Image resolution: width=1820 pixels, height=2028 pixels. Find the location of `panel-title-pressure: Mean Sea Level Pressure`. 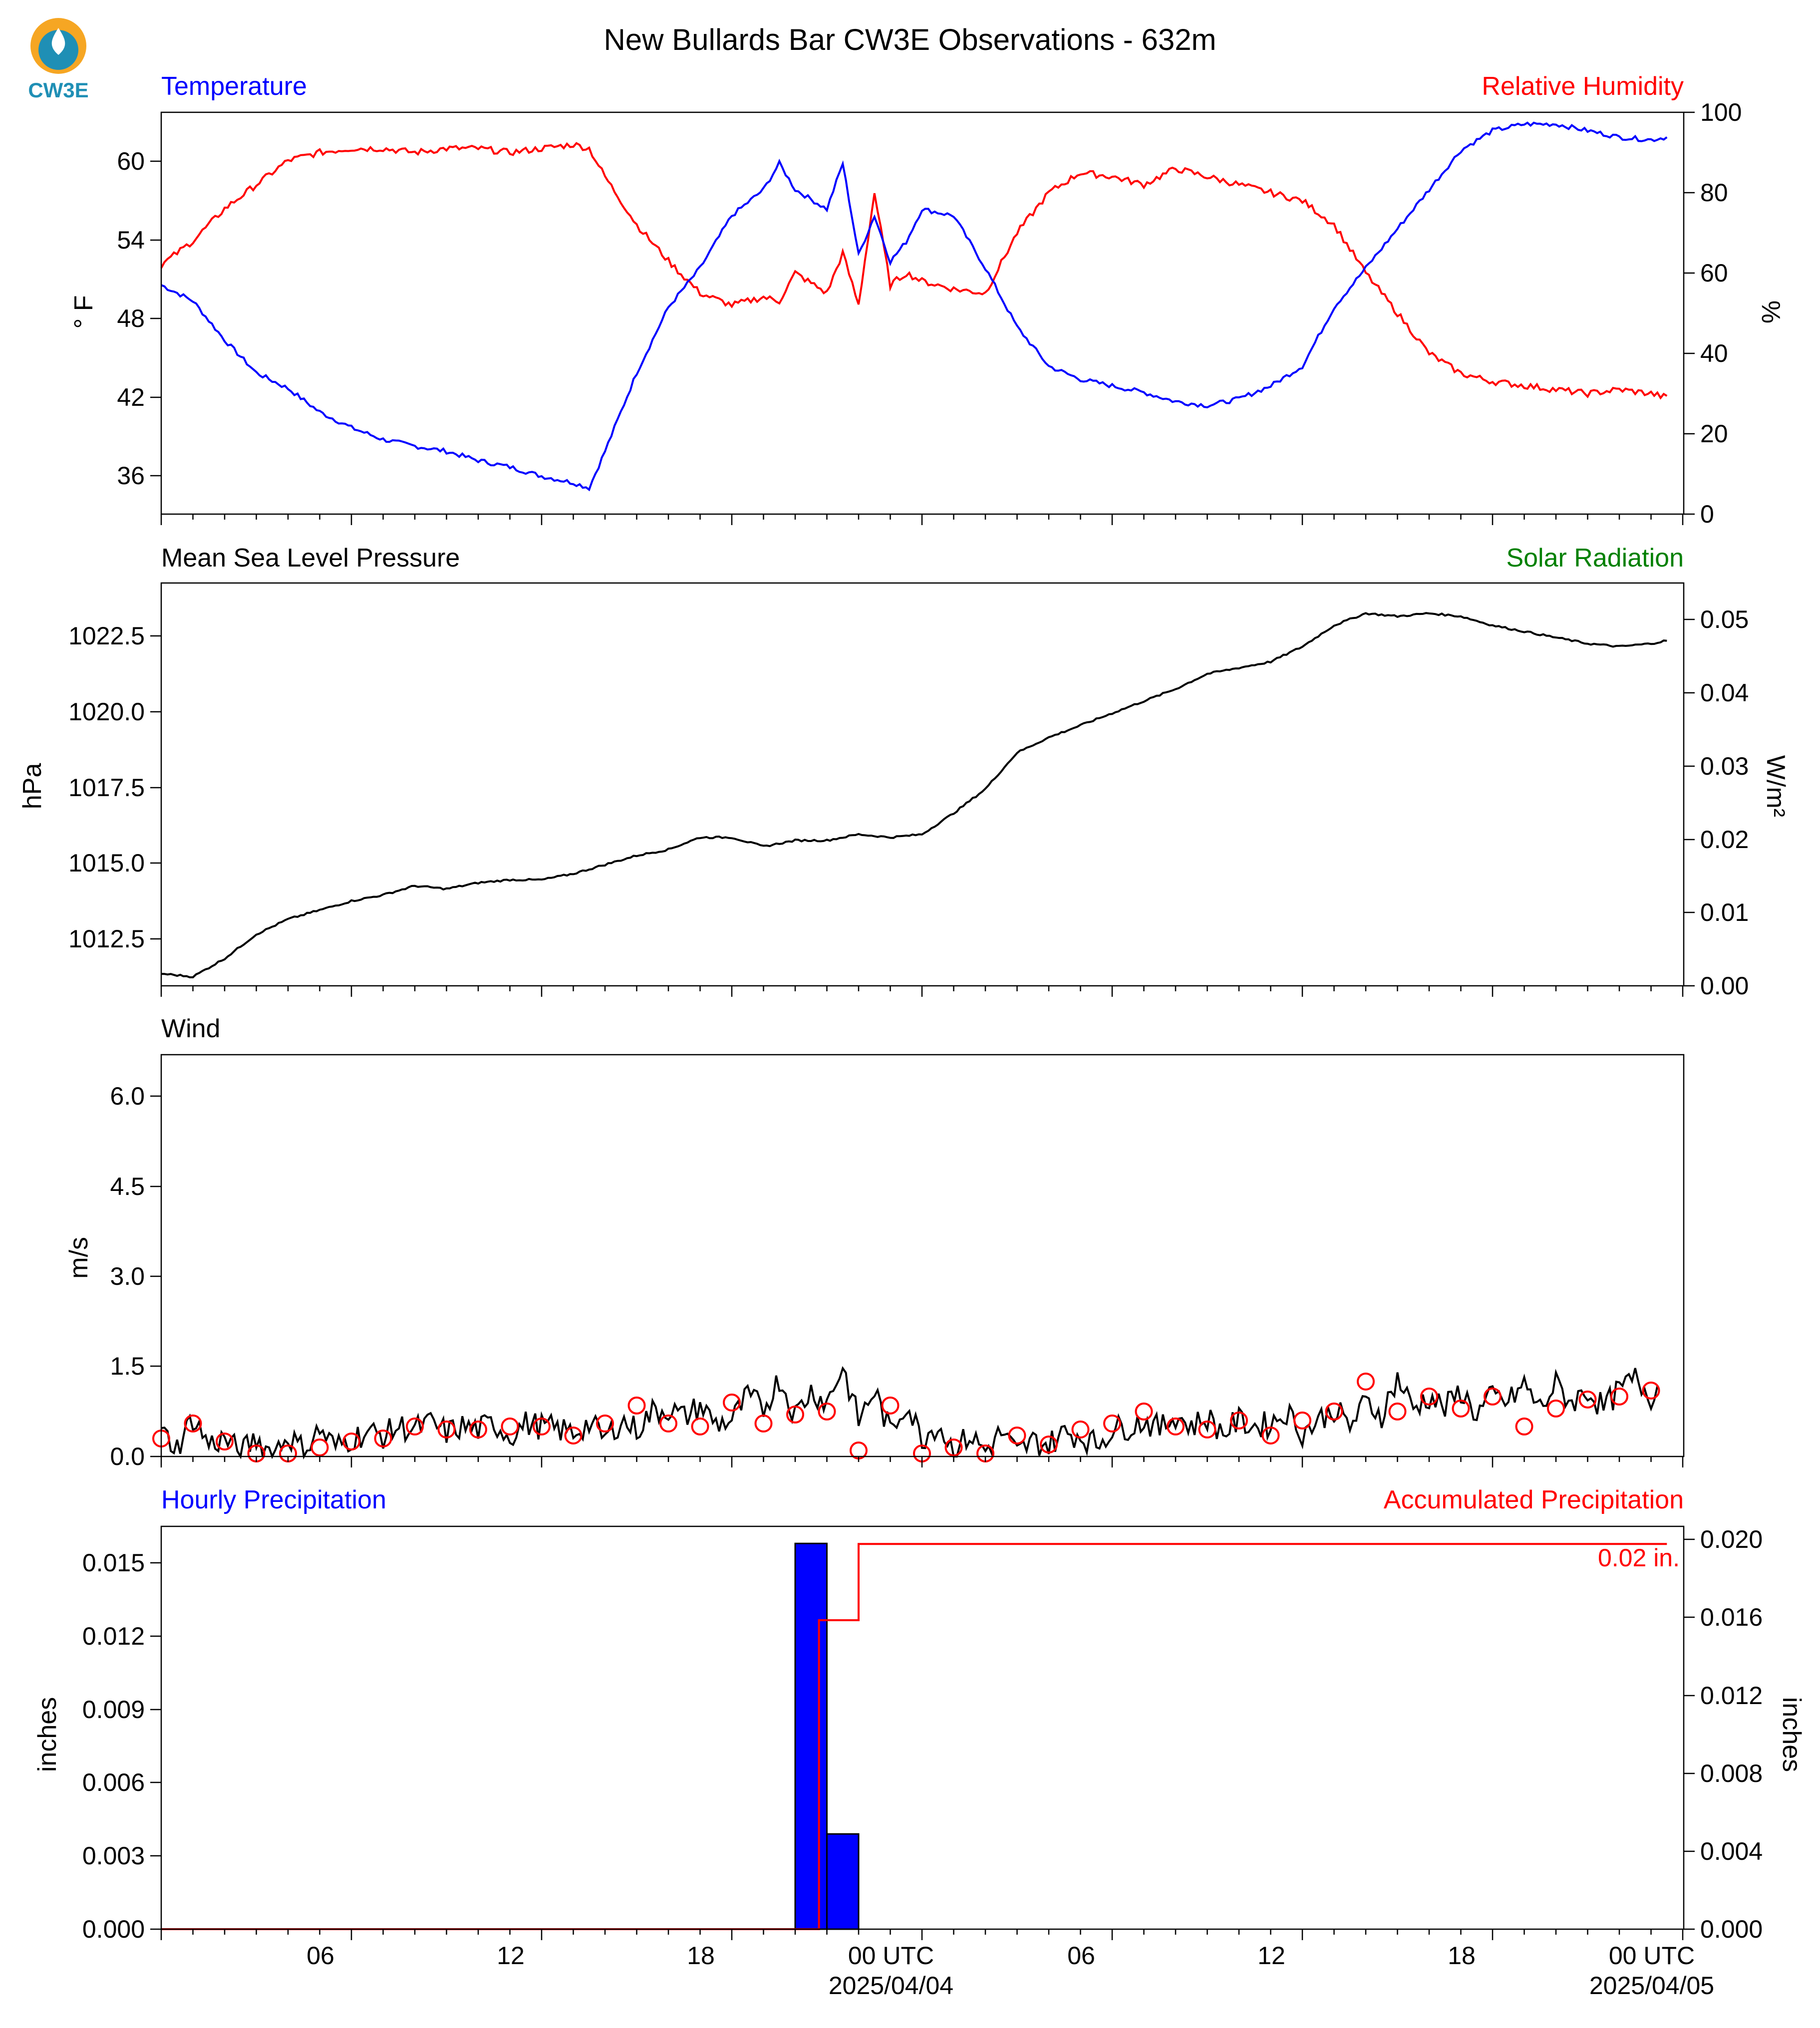

panel-title-pressure: Mean Sea Level Pressure is located at coordinates (310, 558).